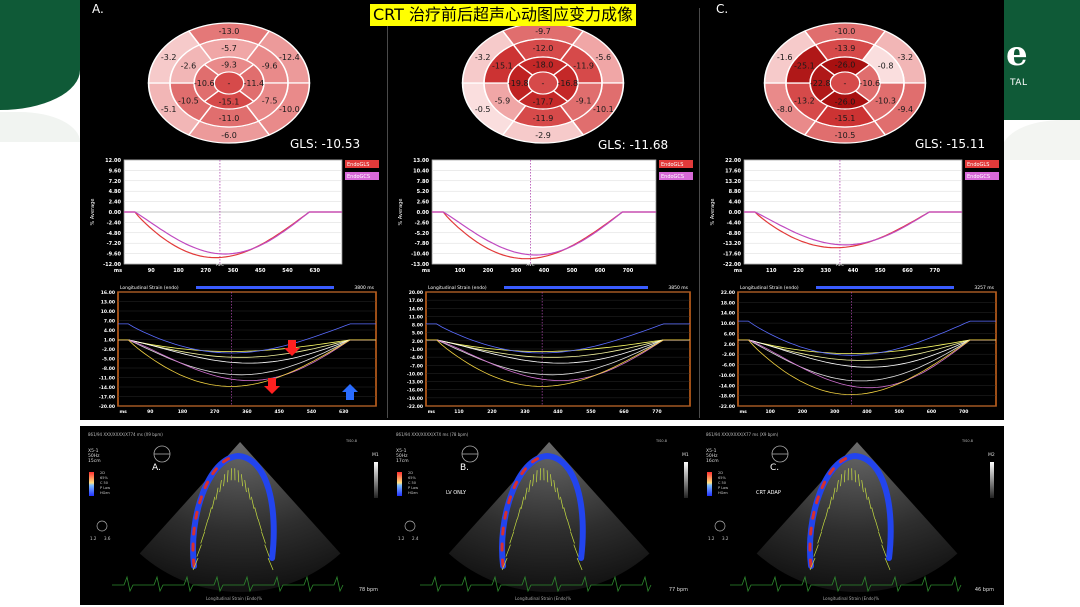 The width and height of the screenshot is (1080, 607). I want to click on y-tick-label: -9.60, so click(114, 255).